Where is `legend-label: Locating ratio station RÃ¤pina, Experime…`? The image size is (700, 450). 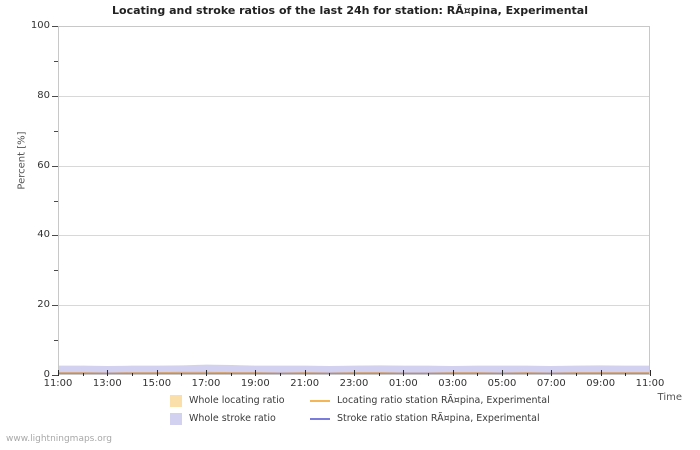 legend-label: Locating ratio station RÃ¤pina, Experime… is located at coordinates (443, 400).